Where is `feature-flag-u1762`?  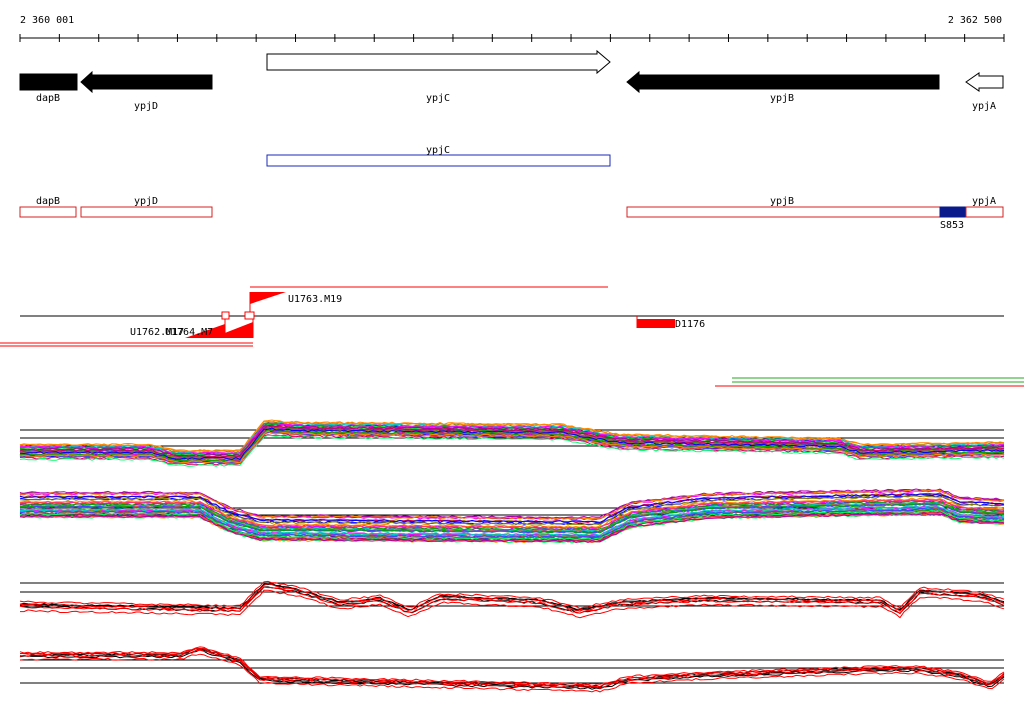
feature-flag-u1762 is located at coordinates (205, 331).